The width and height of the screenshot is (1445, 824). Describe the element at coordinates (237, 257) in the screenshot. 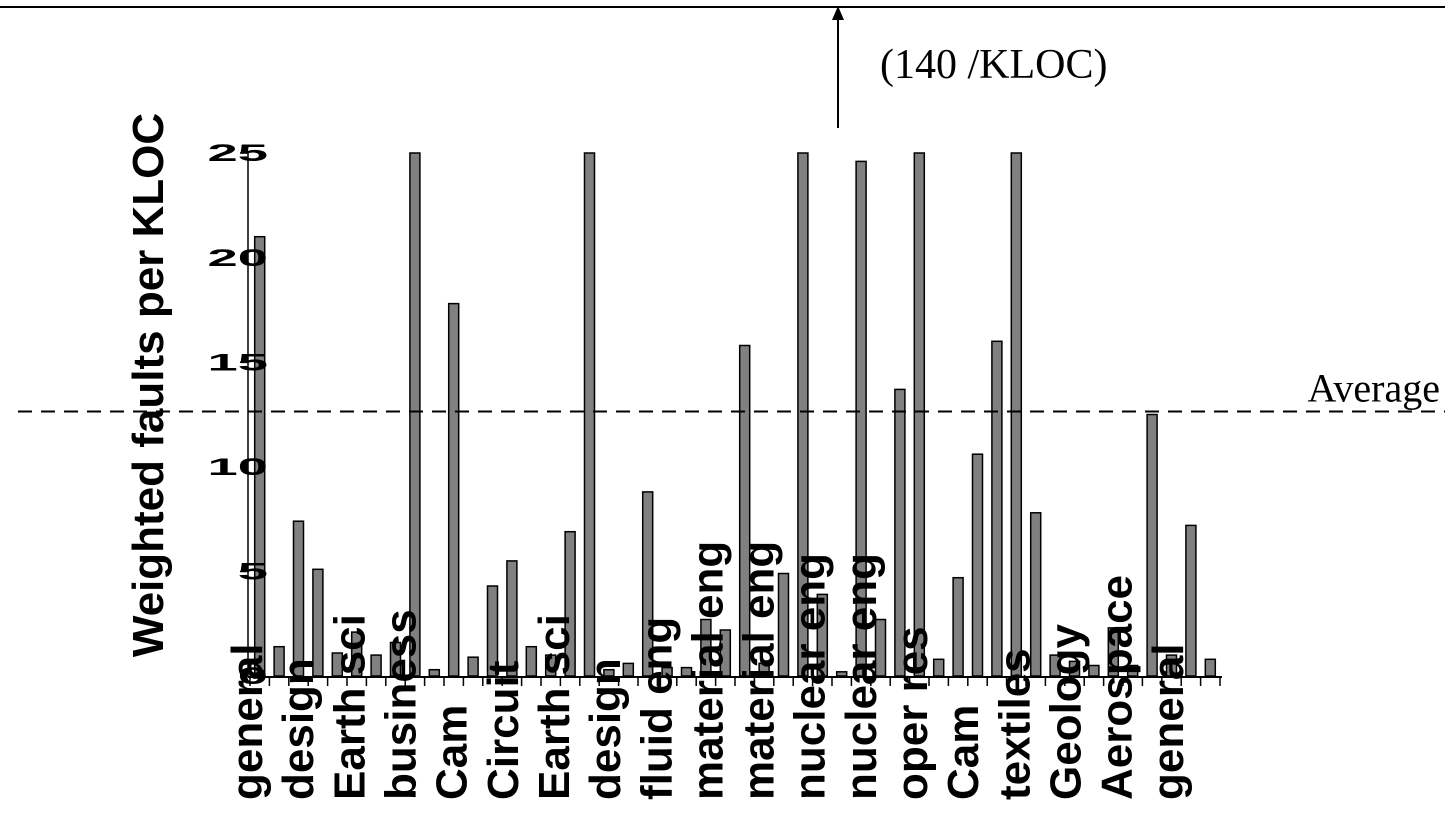

I see `y-tick-label: 20` at that location.